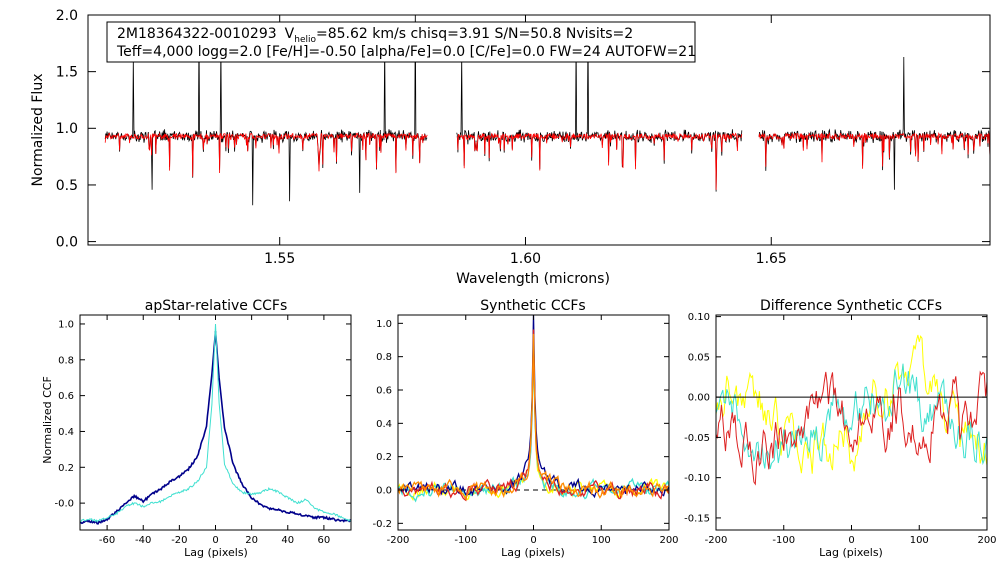  Describe the element at coordinates (287, 540) in the screenshot. I see `apstar-ccf-x-tick-label: 40` at that location.